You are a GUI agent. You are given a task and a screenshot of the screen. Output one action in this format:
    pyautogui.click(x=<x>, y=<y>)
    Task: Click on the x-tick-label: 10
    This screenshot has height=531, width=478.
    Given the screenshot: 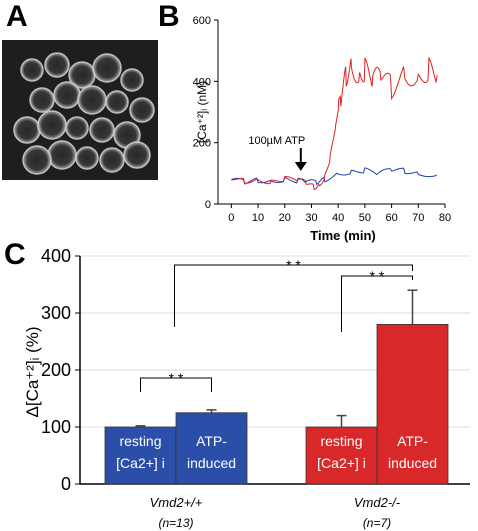 What is the action you would take?
    pyautogui.click(x=258, y=218)
    